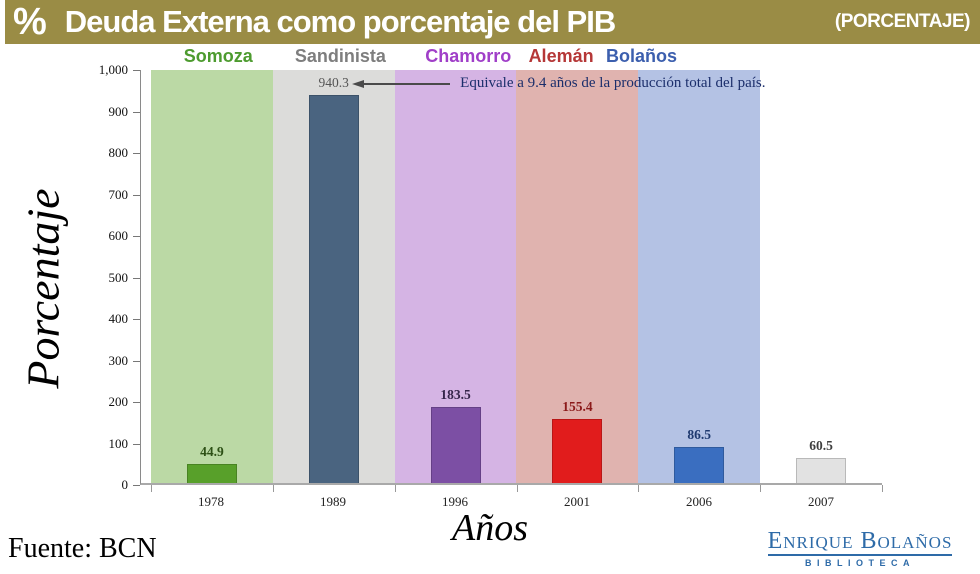 The height and width of the screenshot is (574, 980). I want to click on page-title: Deuda Externa como porcentaje del PIB, so click(340, 21).